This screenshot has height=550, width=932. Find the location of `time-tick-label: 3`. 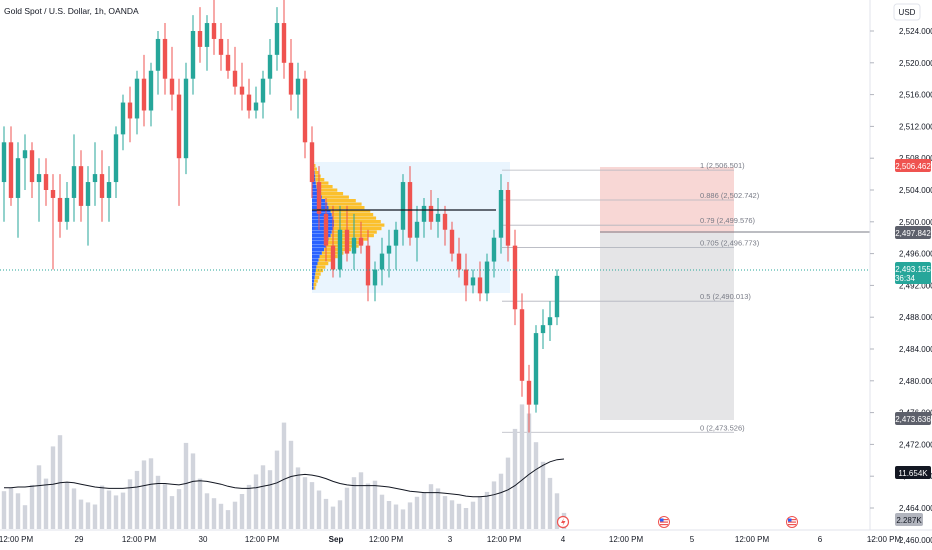

time-tick-label: 3 is located at coordinates (450, 539).